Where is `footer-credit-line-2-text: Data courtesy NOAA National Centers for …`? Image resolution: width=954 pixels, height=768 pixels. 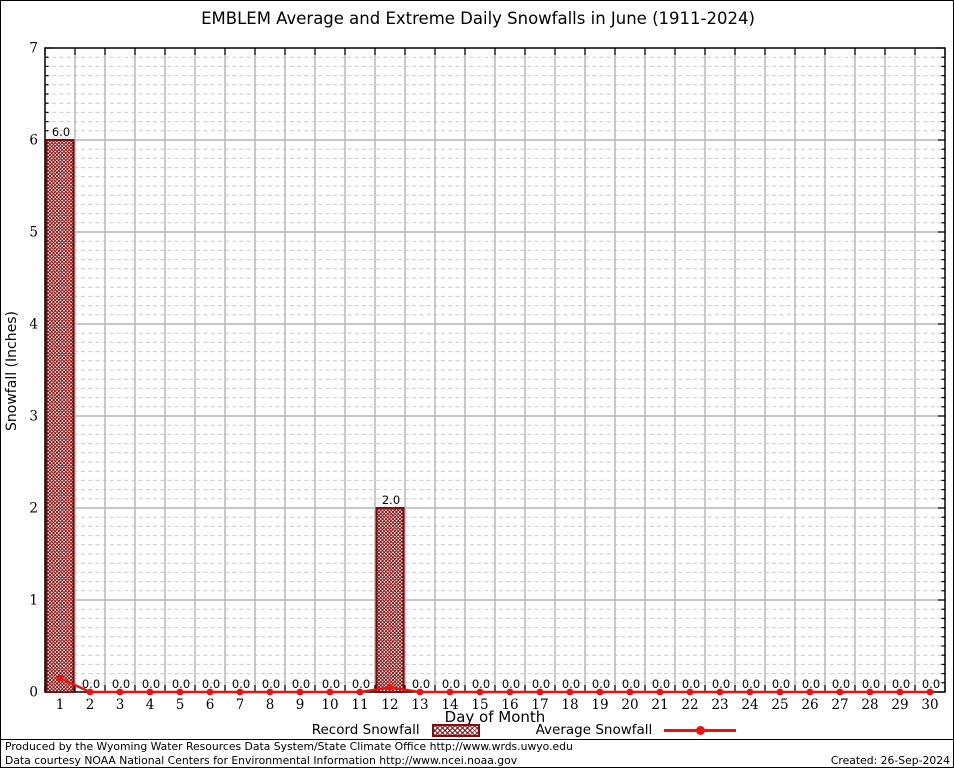 footer-credit-line-2-text: Data courtesy NOAA National Centers for … is located at coordinates (261, 760).